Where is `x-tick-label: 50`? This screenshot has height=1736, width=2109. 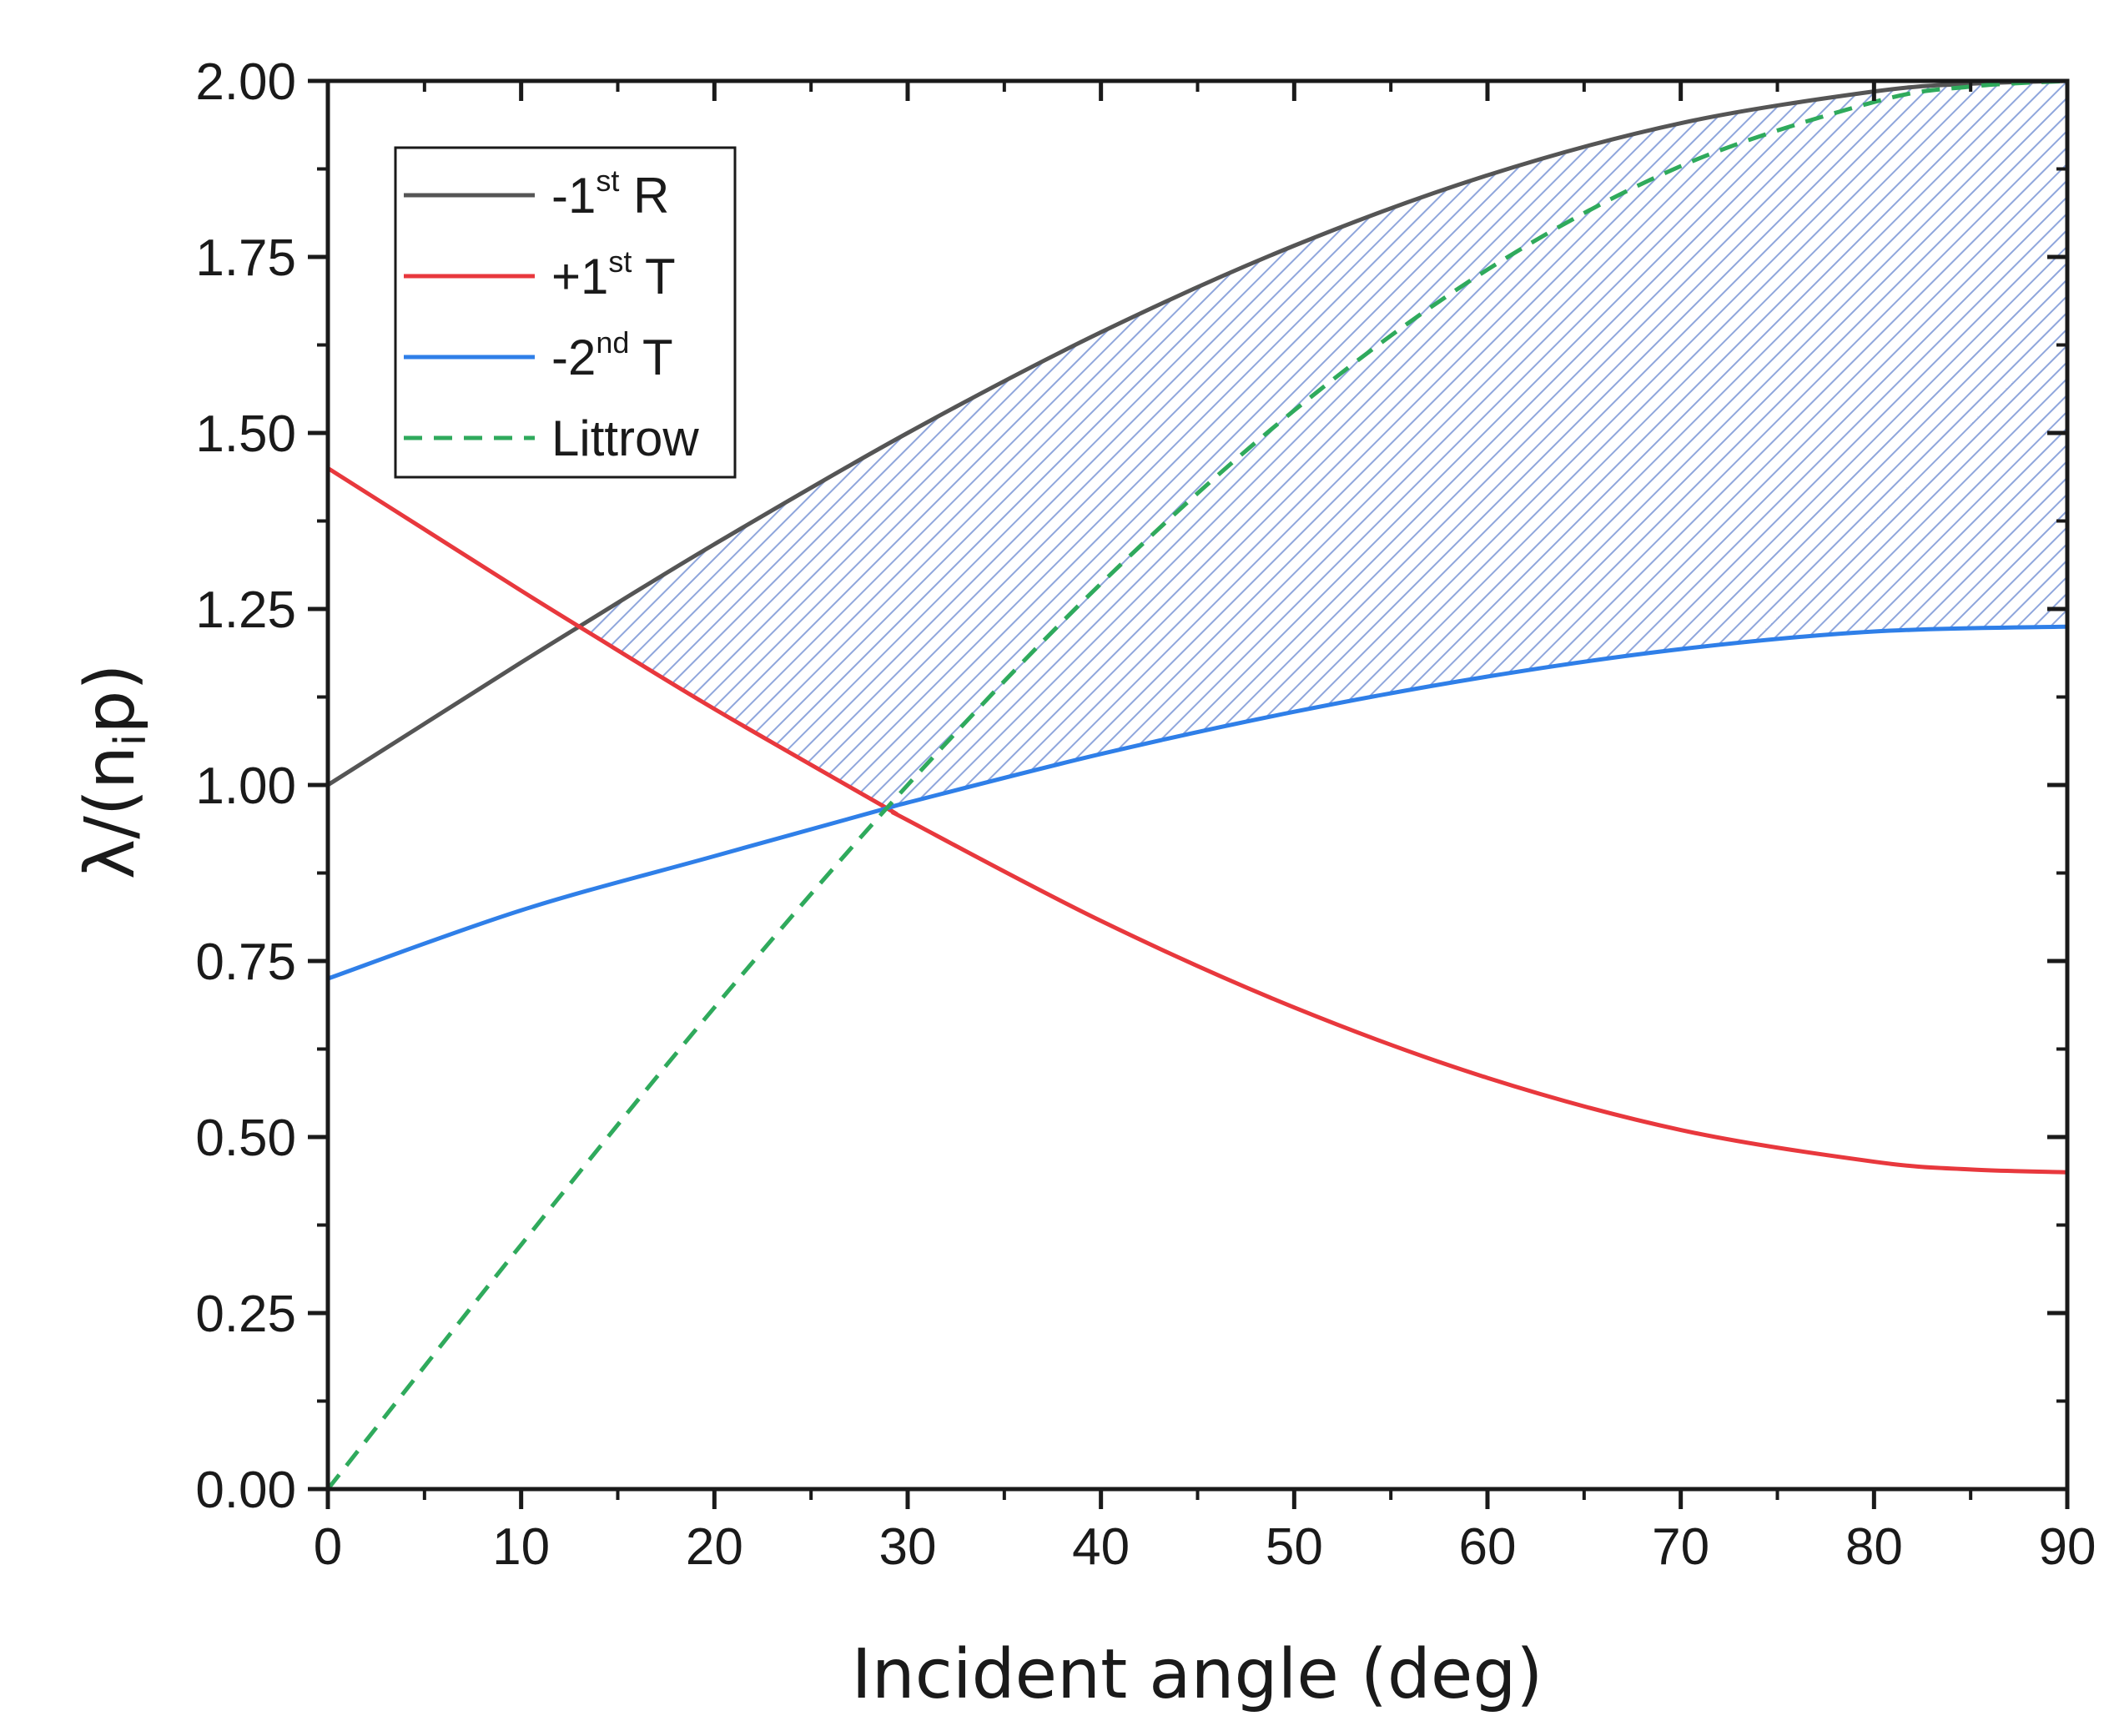
x-tick-label: 50 is located at coordinates (1294, 1547).